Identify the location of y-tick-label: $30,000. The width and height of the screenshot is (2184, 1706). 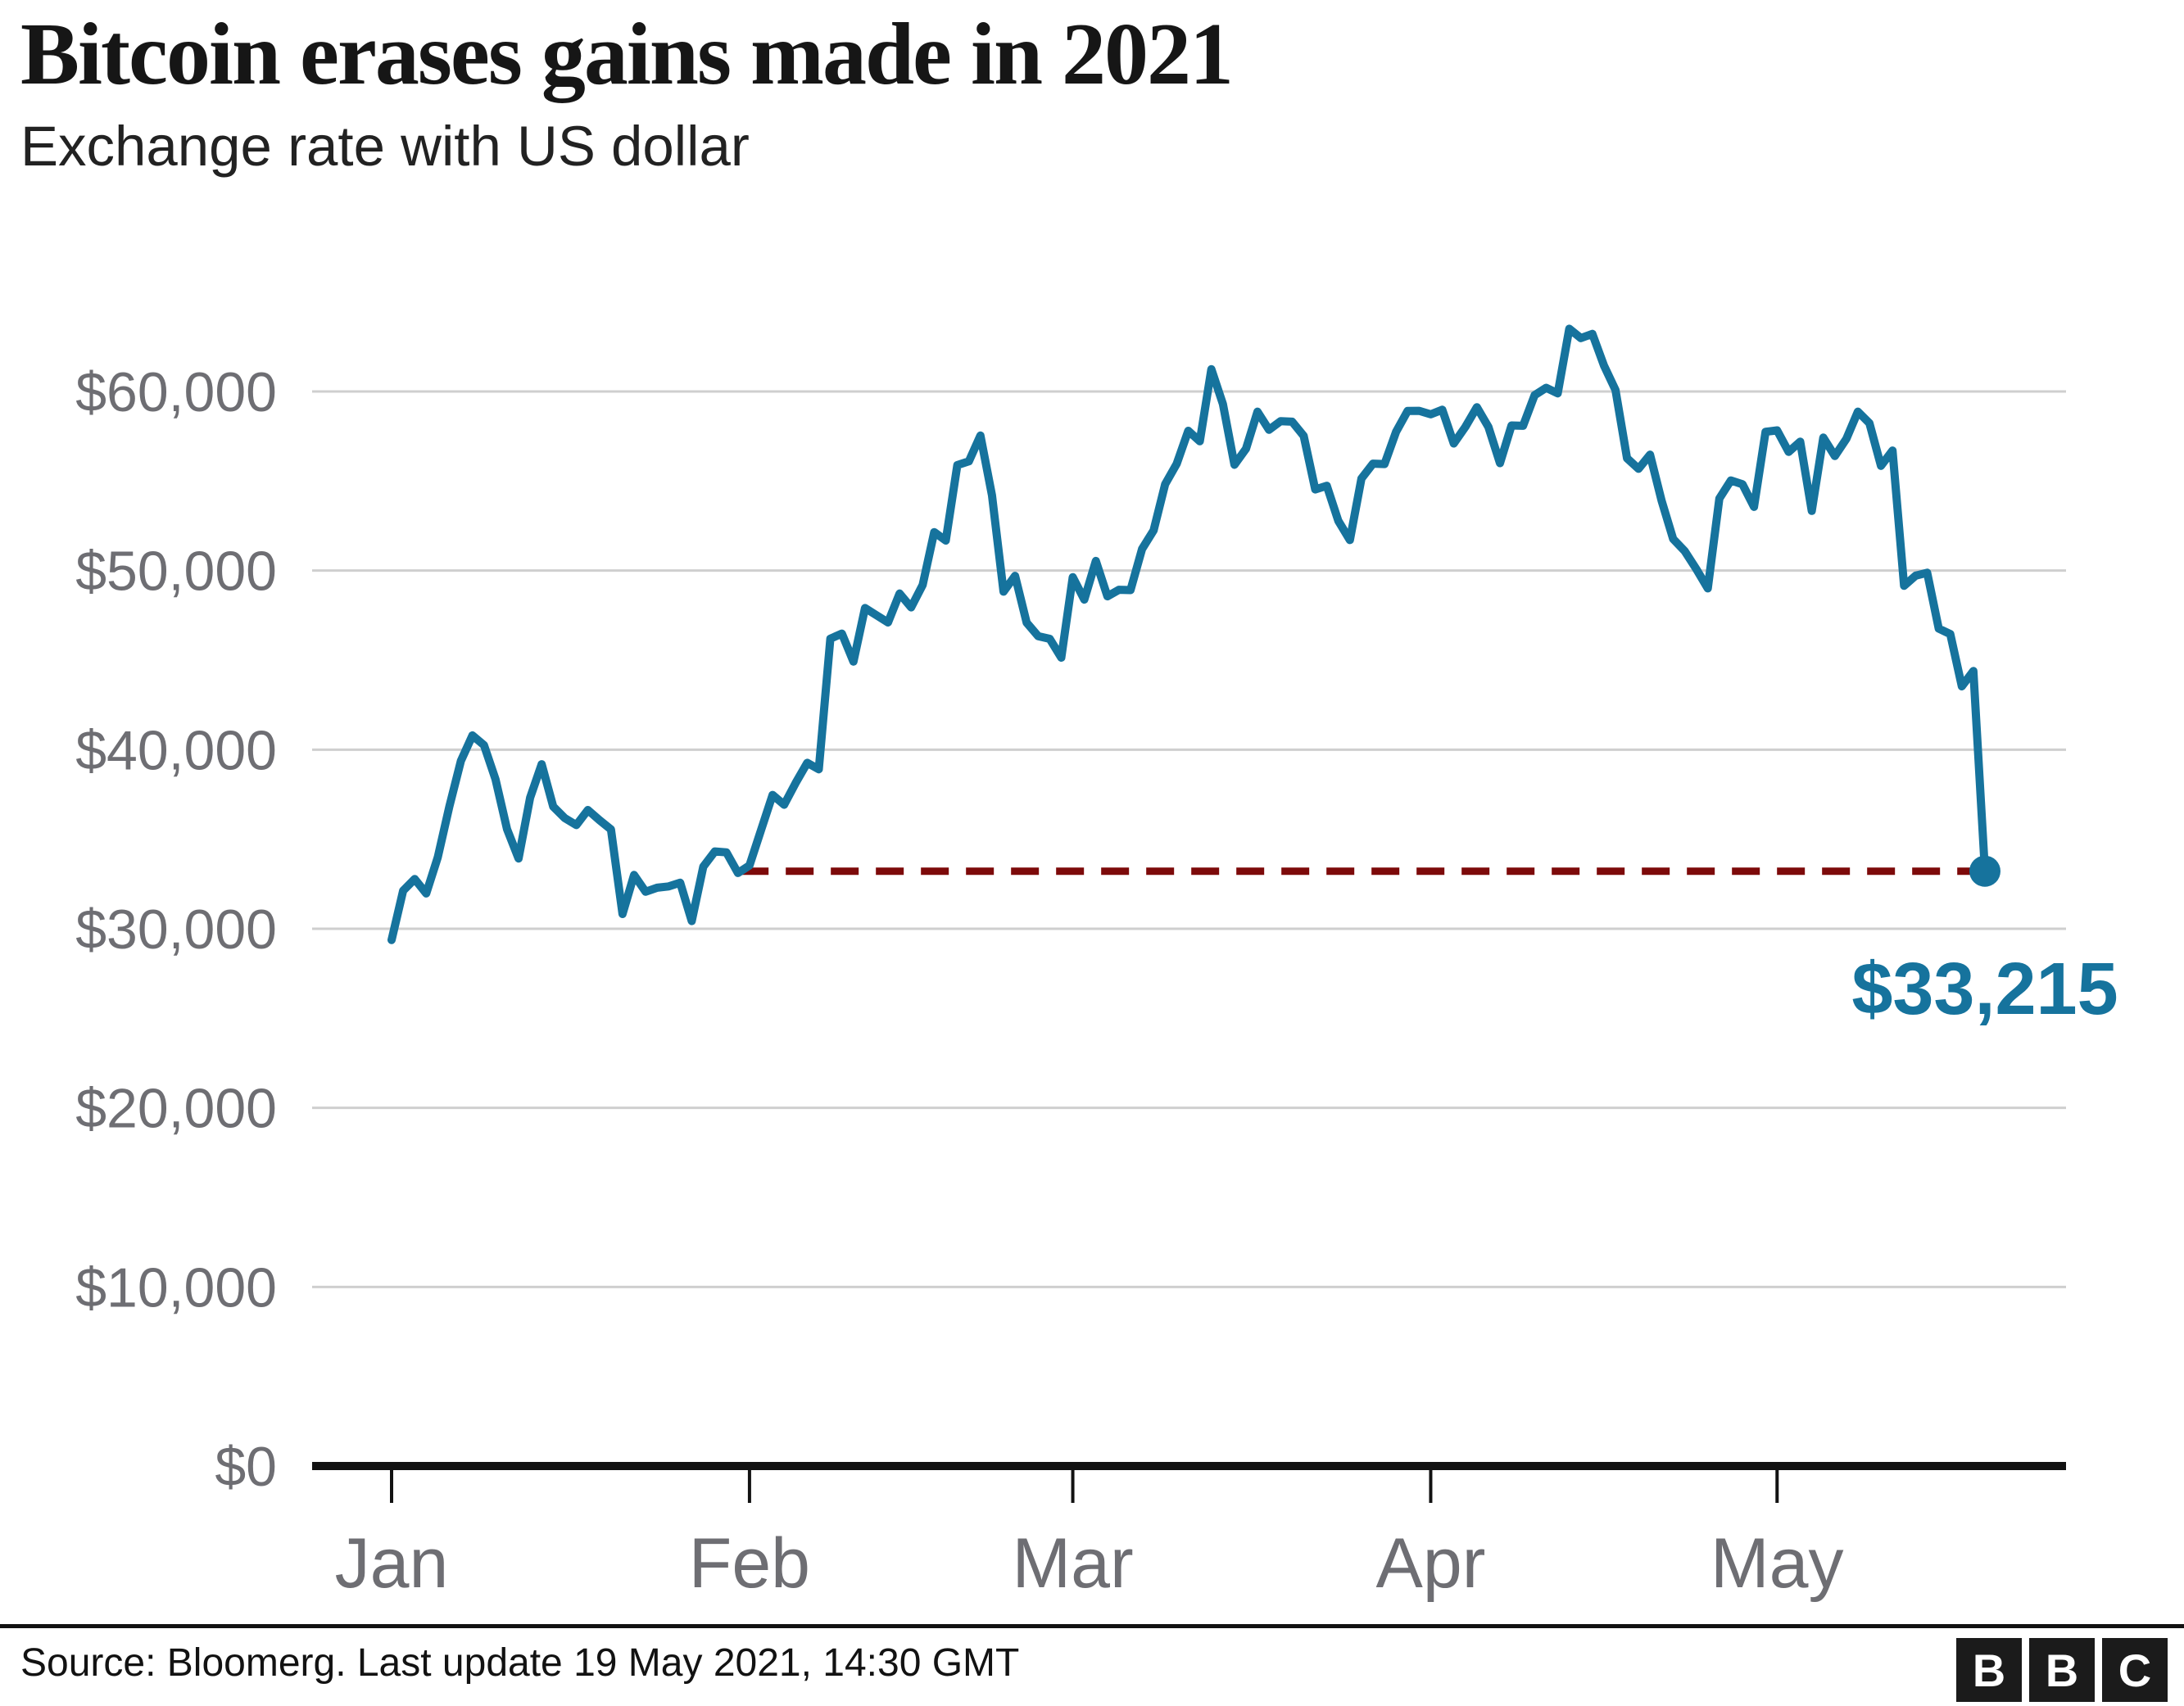
(176, 929).